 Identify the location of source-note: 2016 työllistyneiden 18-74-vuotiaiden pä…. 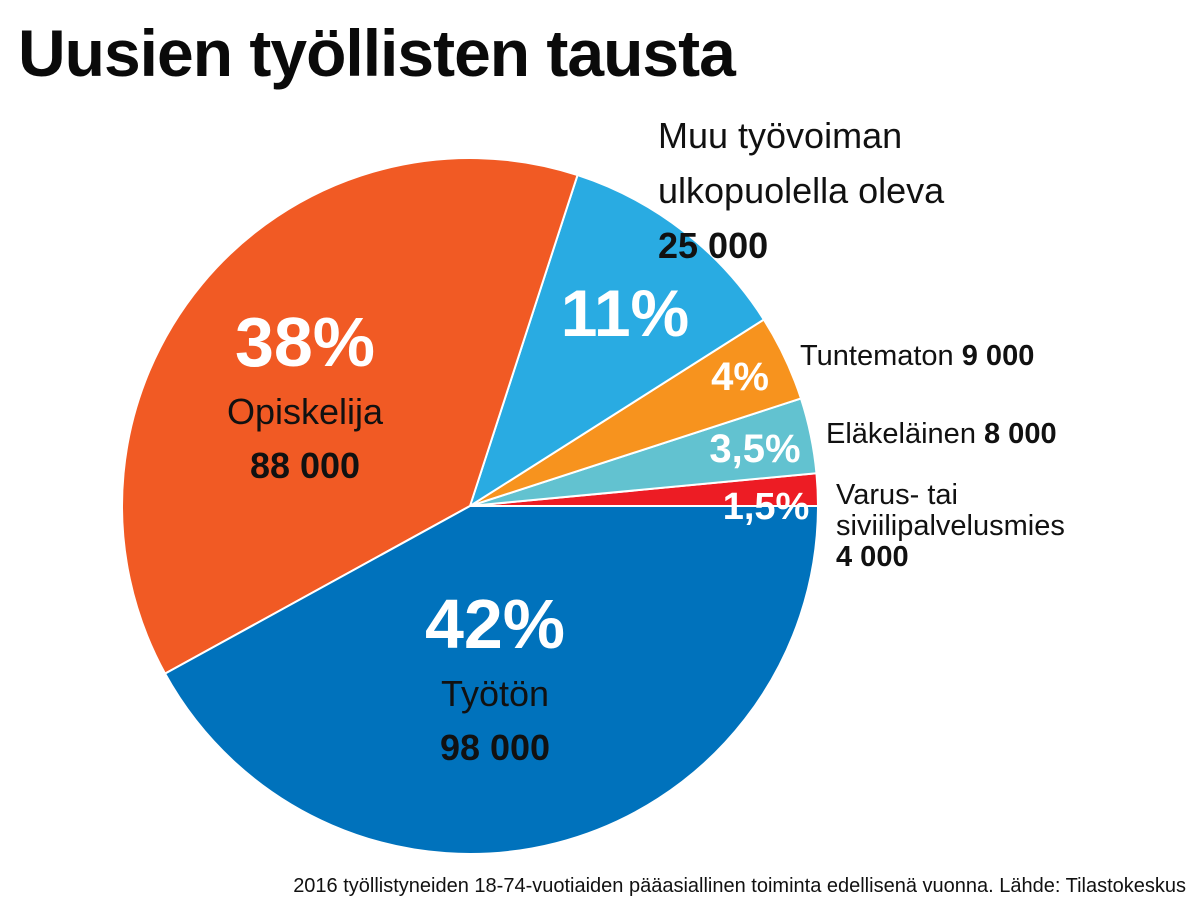
(739, 886).